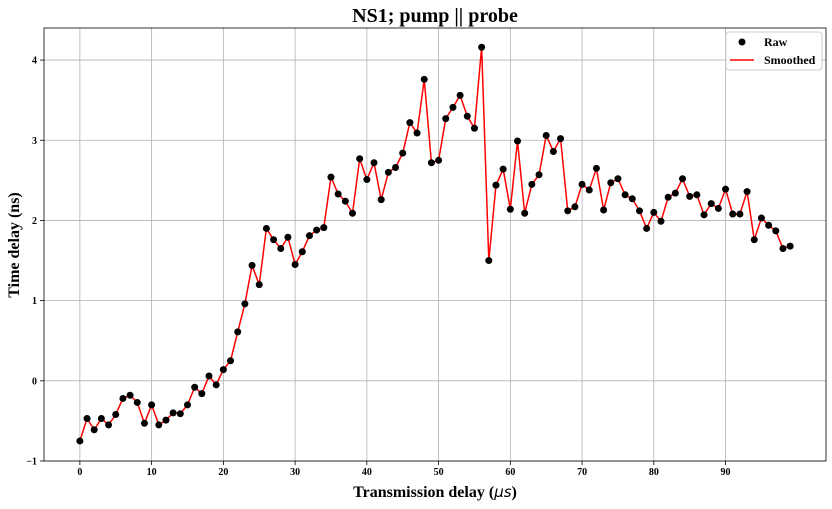 The height and width of the screenshot is (509, 832). Describe the element at coordinates (510, 472) in the screenshot. I see `x-tick-label: 60` at that location.